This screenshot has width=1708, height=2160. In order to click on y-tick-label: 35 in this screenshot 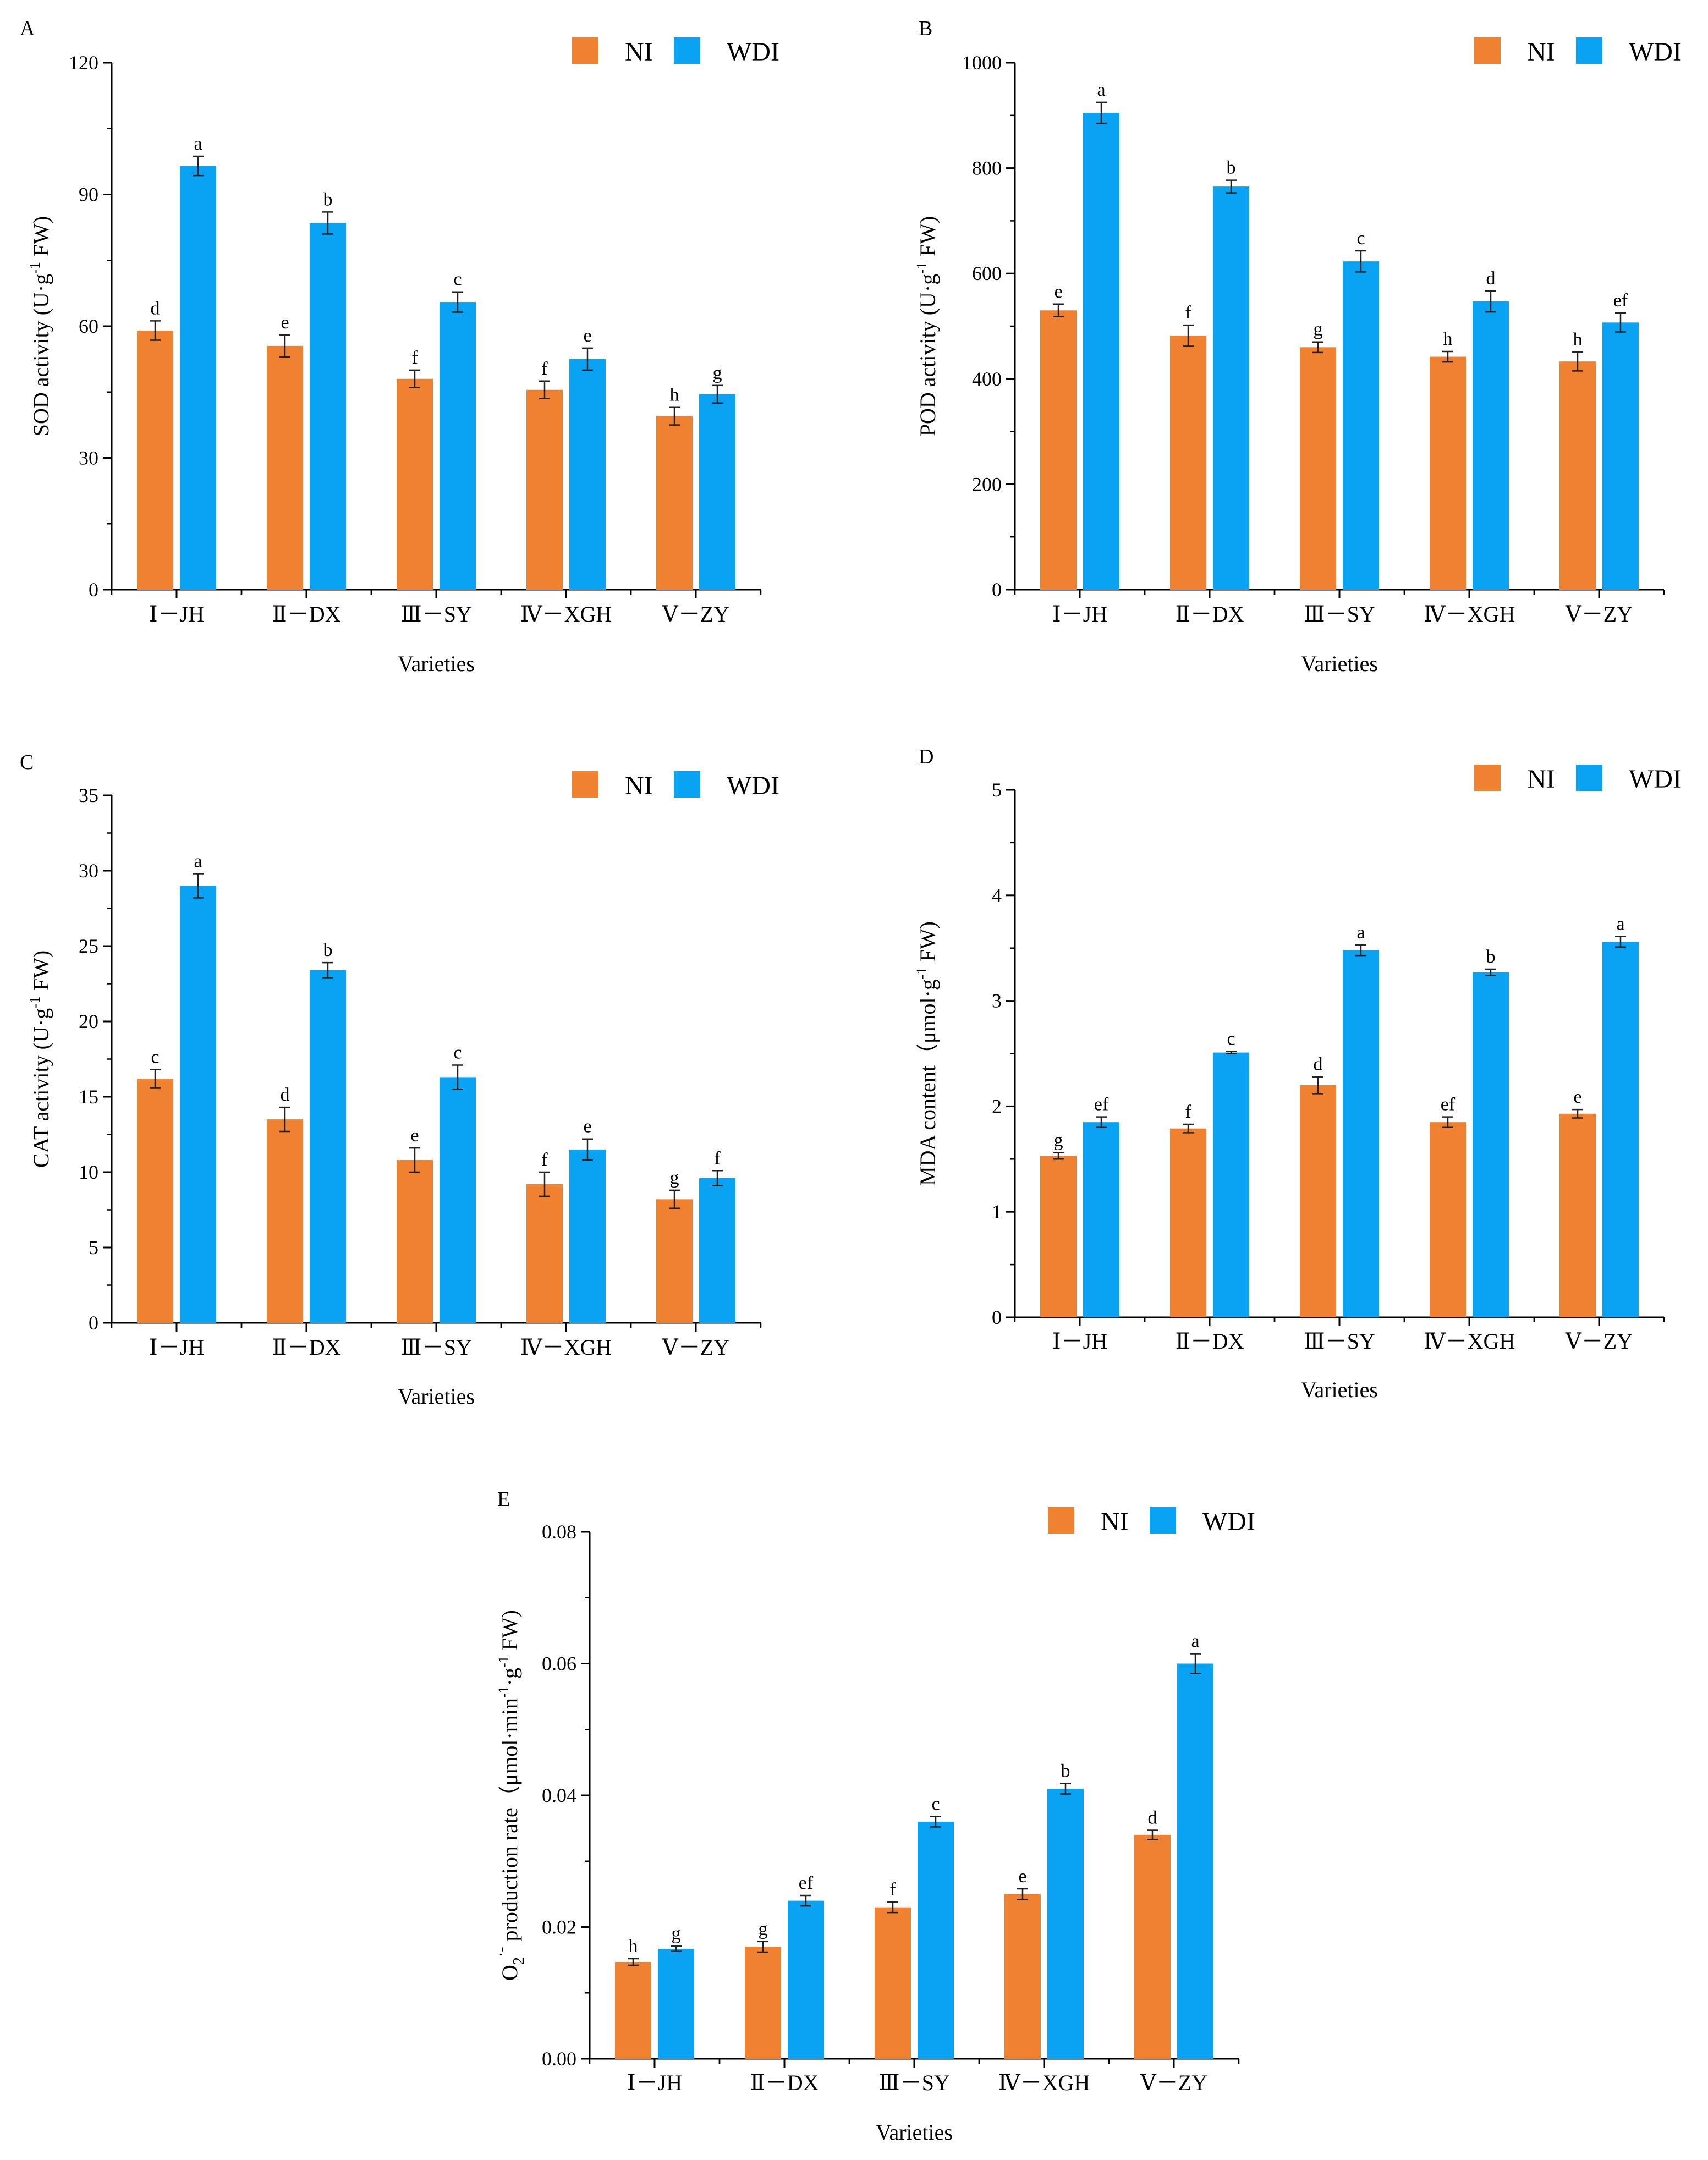, I will do `click(88, 795)`.